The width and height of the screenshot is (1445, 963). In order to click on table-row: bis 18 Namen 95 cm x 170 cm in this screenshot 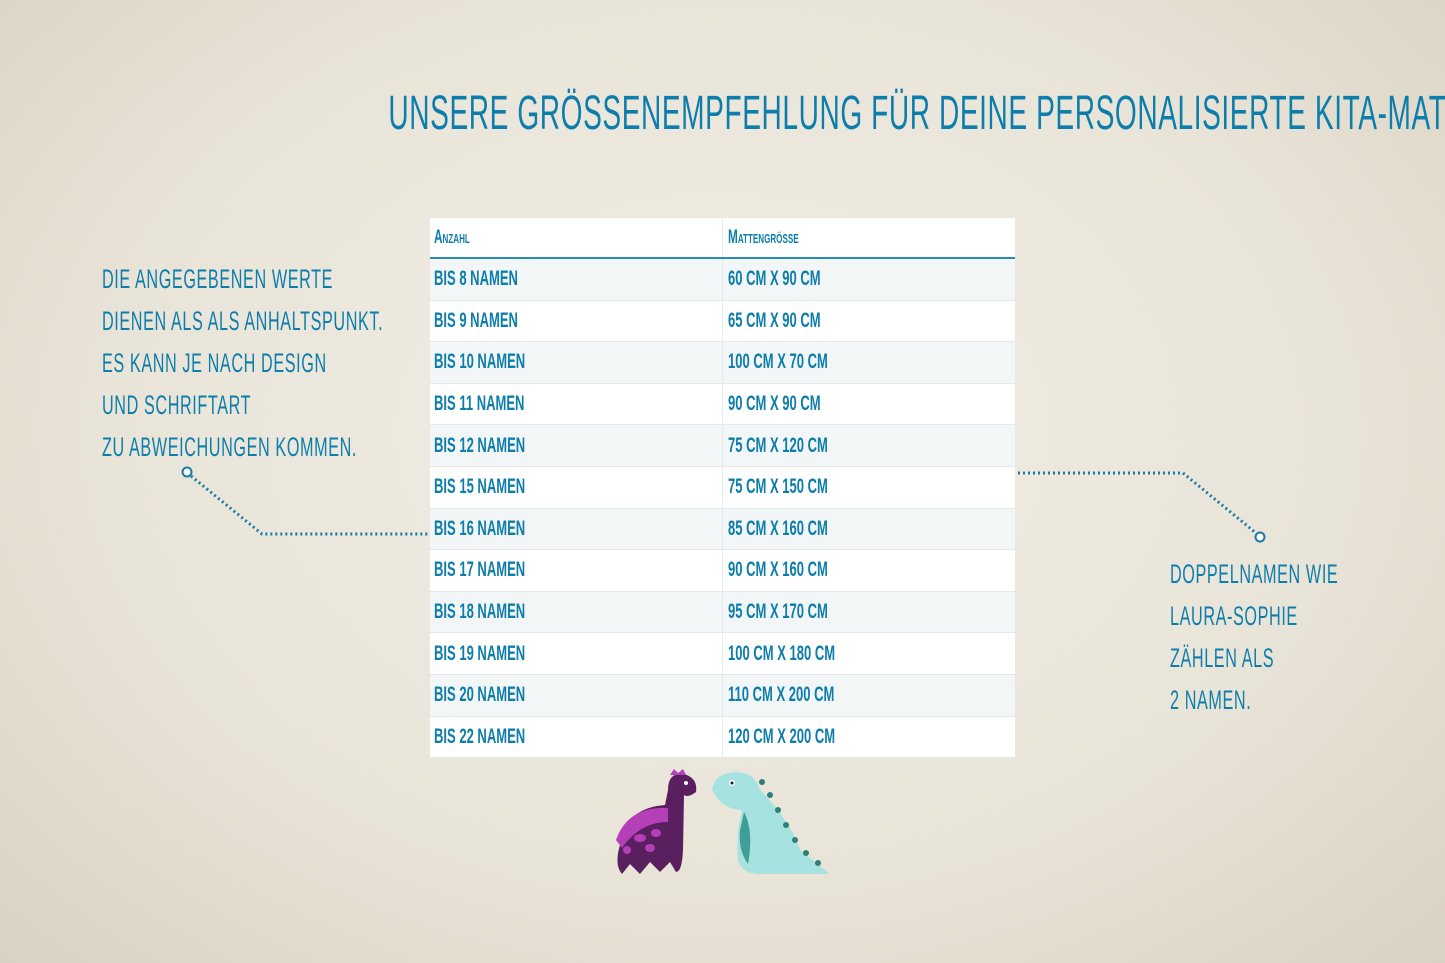, I will do `click(722, 612)`.